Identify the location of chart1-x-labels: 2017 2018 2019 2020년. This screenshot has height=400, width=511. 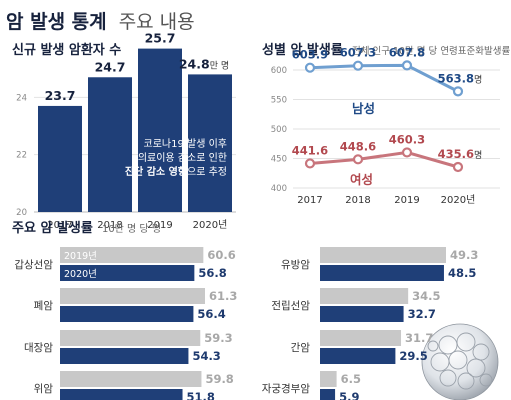
(137, 225).